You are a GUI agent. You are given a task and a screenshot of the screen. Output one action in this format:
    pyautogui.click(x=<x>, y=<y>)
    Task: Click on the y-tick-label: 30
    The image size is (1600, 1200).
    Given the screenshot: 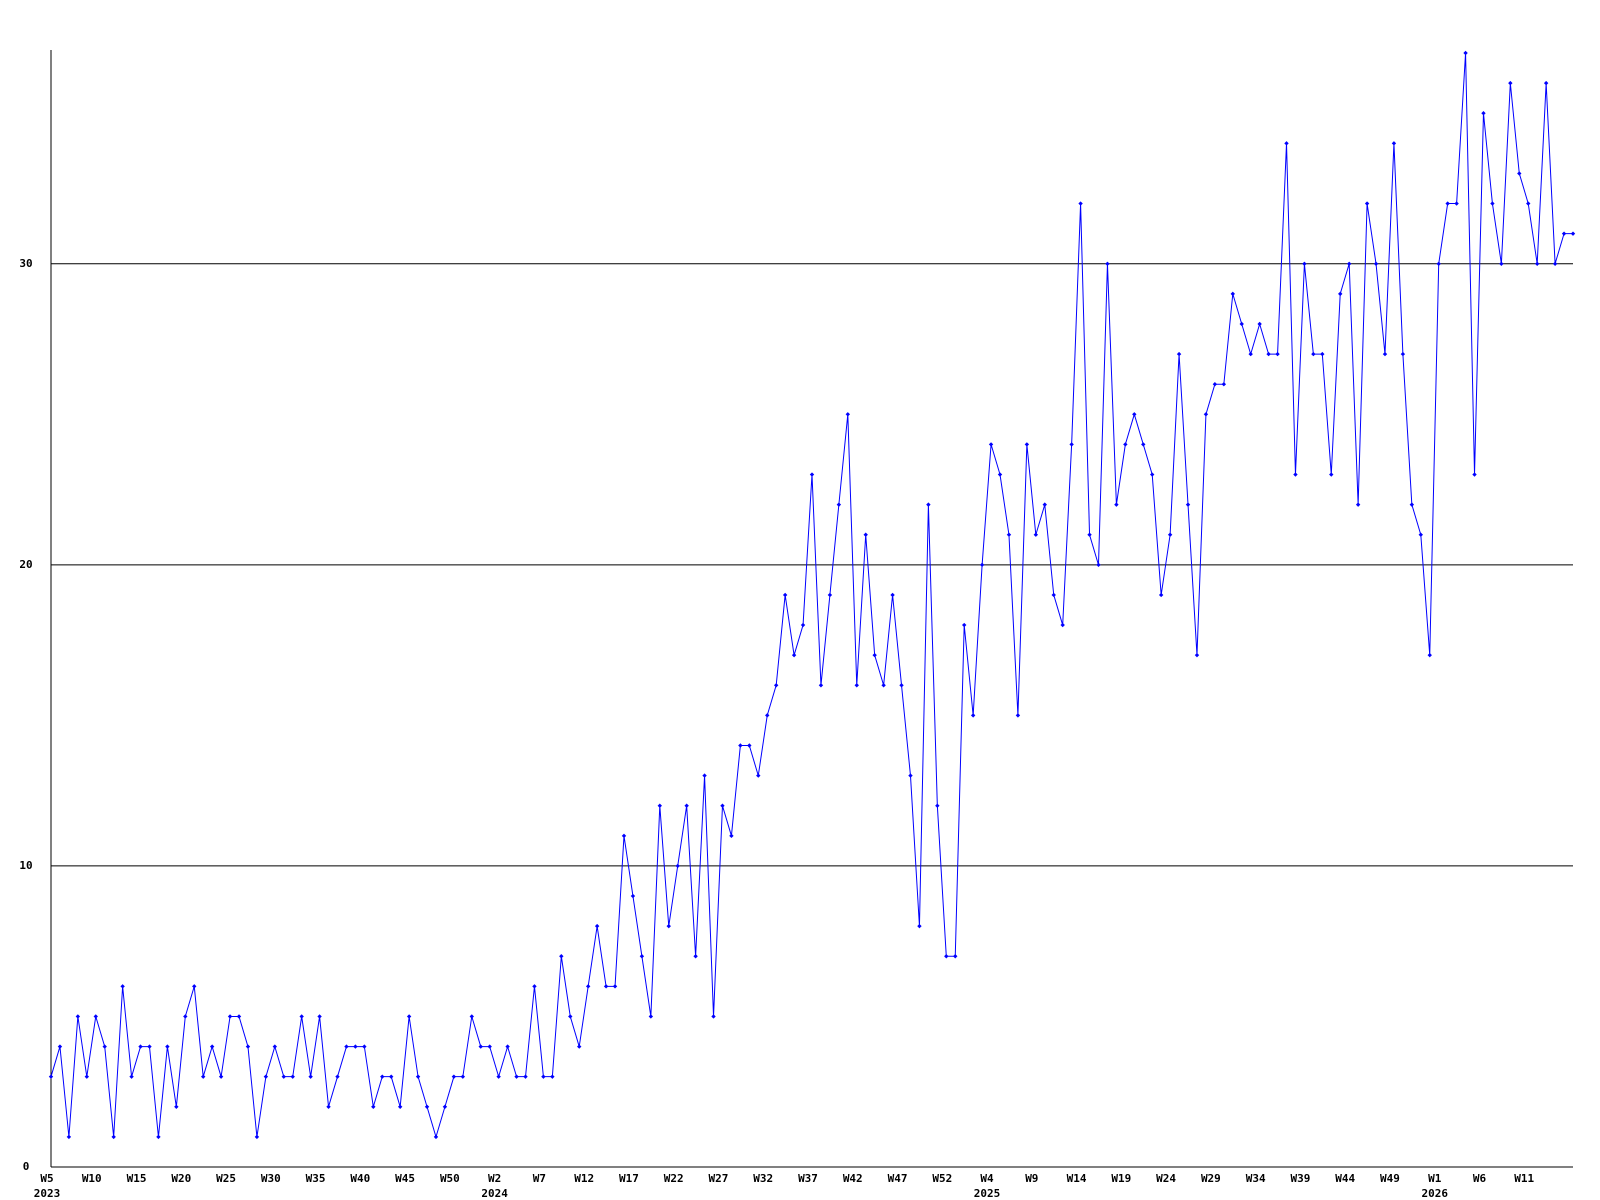 What is the action you would take?
    pyautogui.click(x=25, y=263)
    